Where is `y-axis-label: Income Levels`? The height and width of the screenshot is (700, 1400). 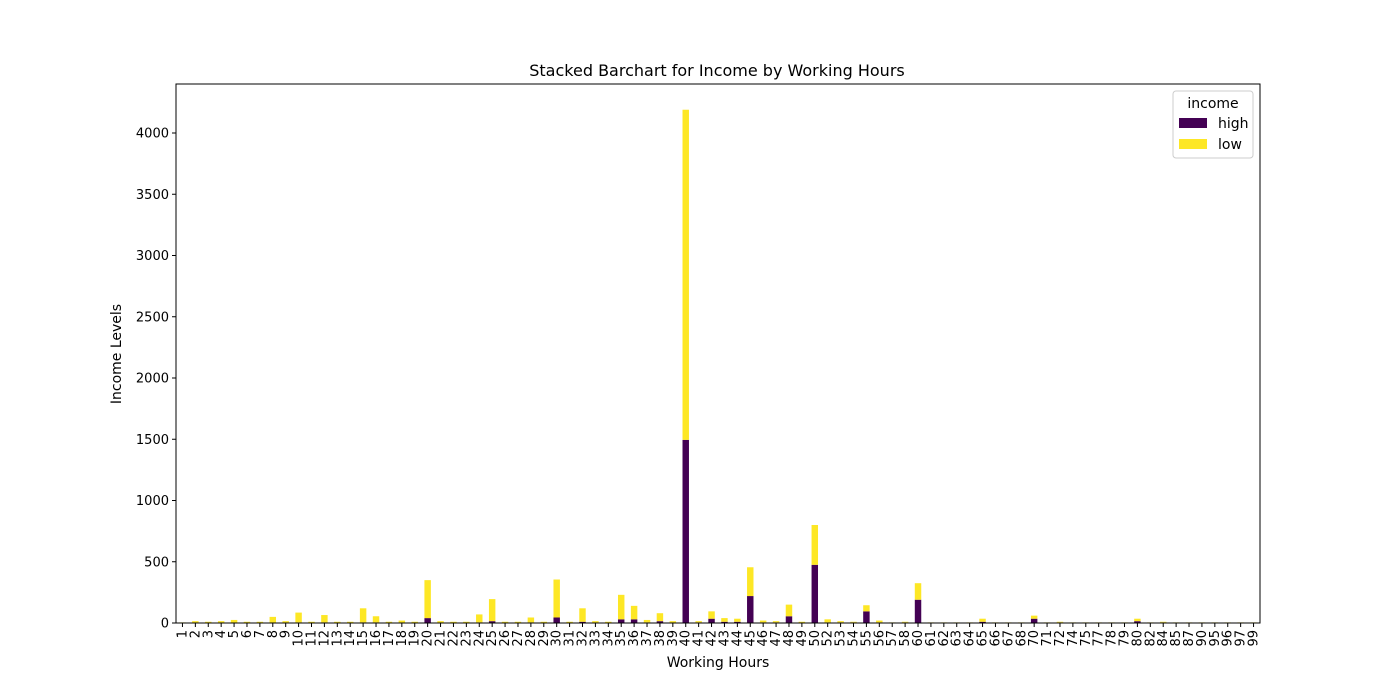
y-axis-label: Income Levels is located at coordinates (117, 354).